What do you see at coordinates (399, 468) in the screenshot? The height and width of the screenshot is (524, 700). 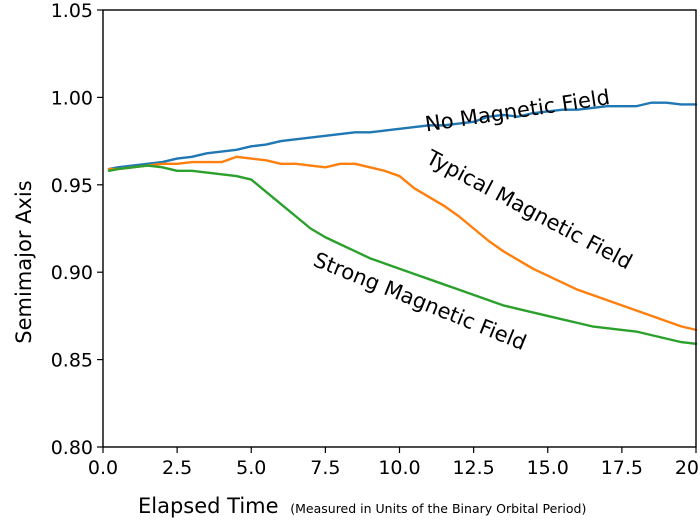 I see `x-tick-label: 10.0` at bounding box center [399, 468].